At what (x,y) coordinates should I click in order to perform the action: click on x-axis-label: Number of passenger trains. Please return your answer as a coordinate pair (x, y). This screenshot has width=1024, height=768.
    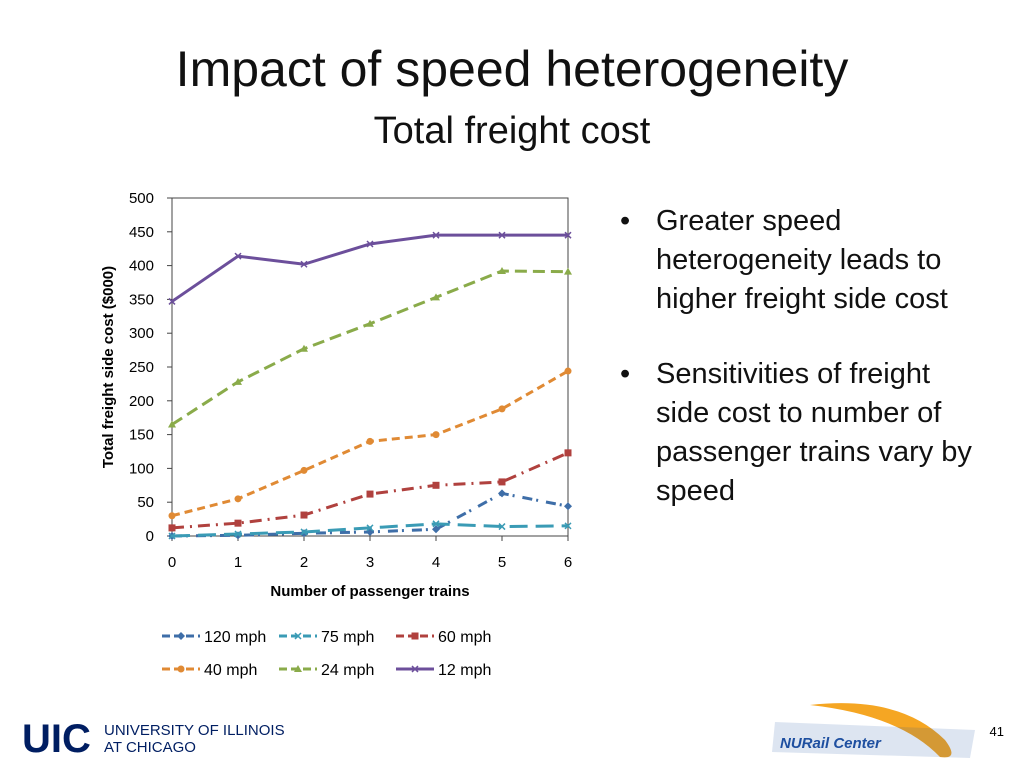
    Looking at the image, I should click on (369, 591).